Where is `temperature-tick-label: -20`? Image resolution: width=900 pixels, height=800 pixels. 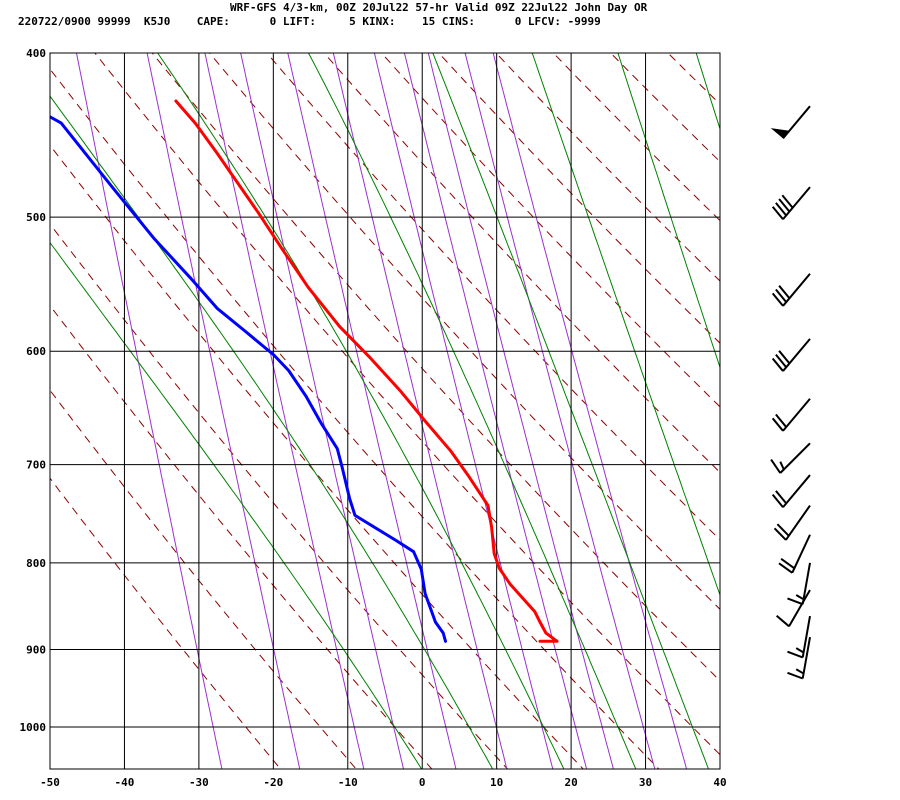
temperature-tick-label: -20 is located at coordinates (273, 782).